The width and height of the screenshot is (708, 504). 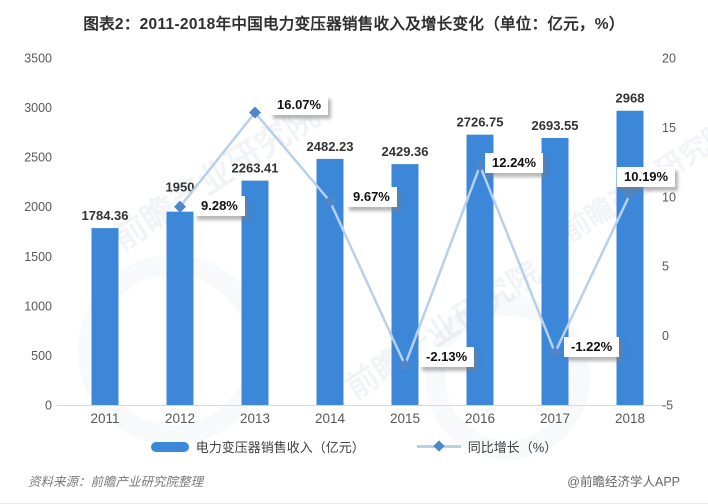 I want to click on credit-text: @前瞻经济学人APP, so click(x=623, y=482).